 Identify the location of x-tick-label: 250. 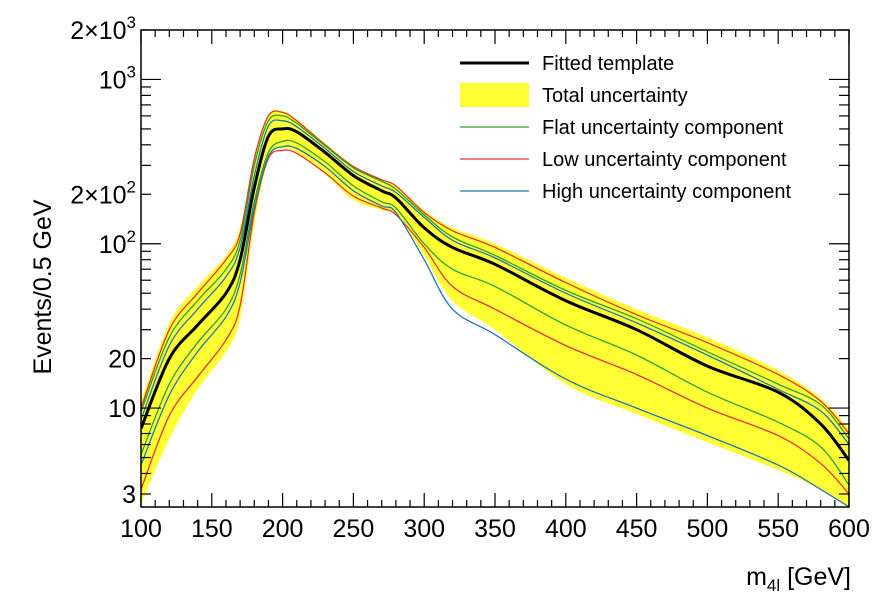
(354, 529).